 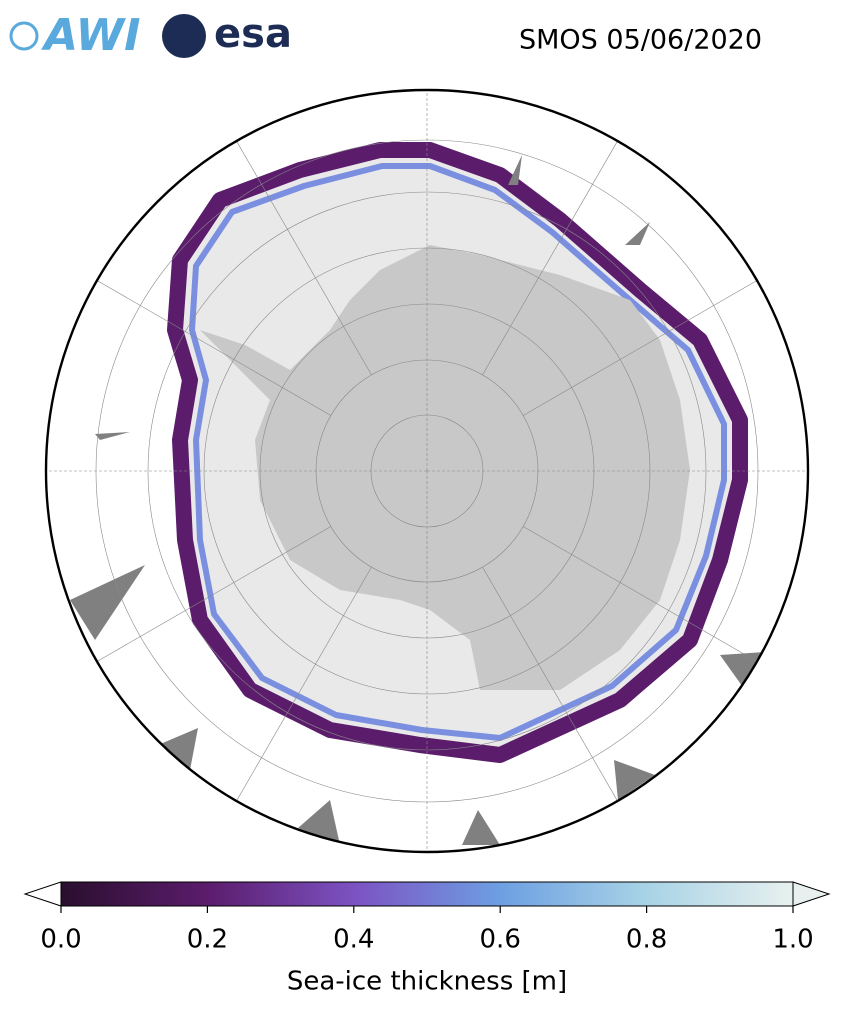 What do you see at coordinates (42, 894) in the screenshot?
I see `colorbar-extend-low` at bounding box center [42, 894].